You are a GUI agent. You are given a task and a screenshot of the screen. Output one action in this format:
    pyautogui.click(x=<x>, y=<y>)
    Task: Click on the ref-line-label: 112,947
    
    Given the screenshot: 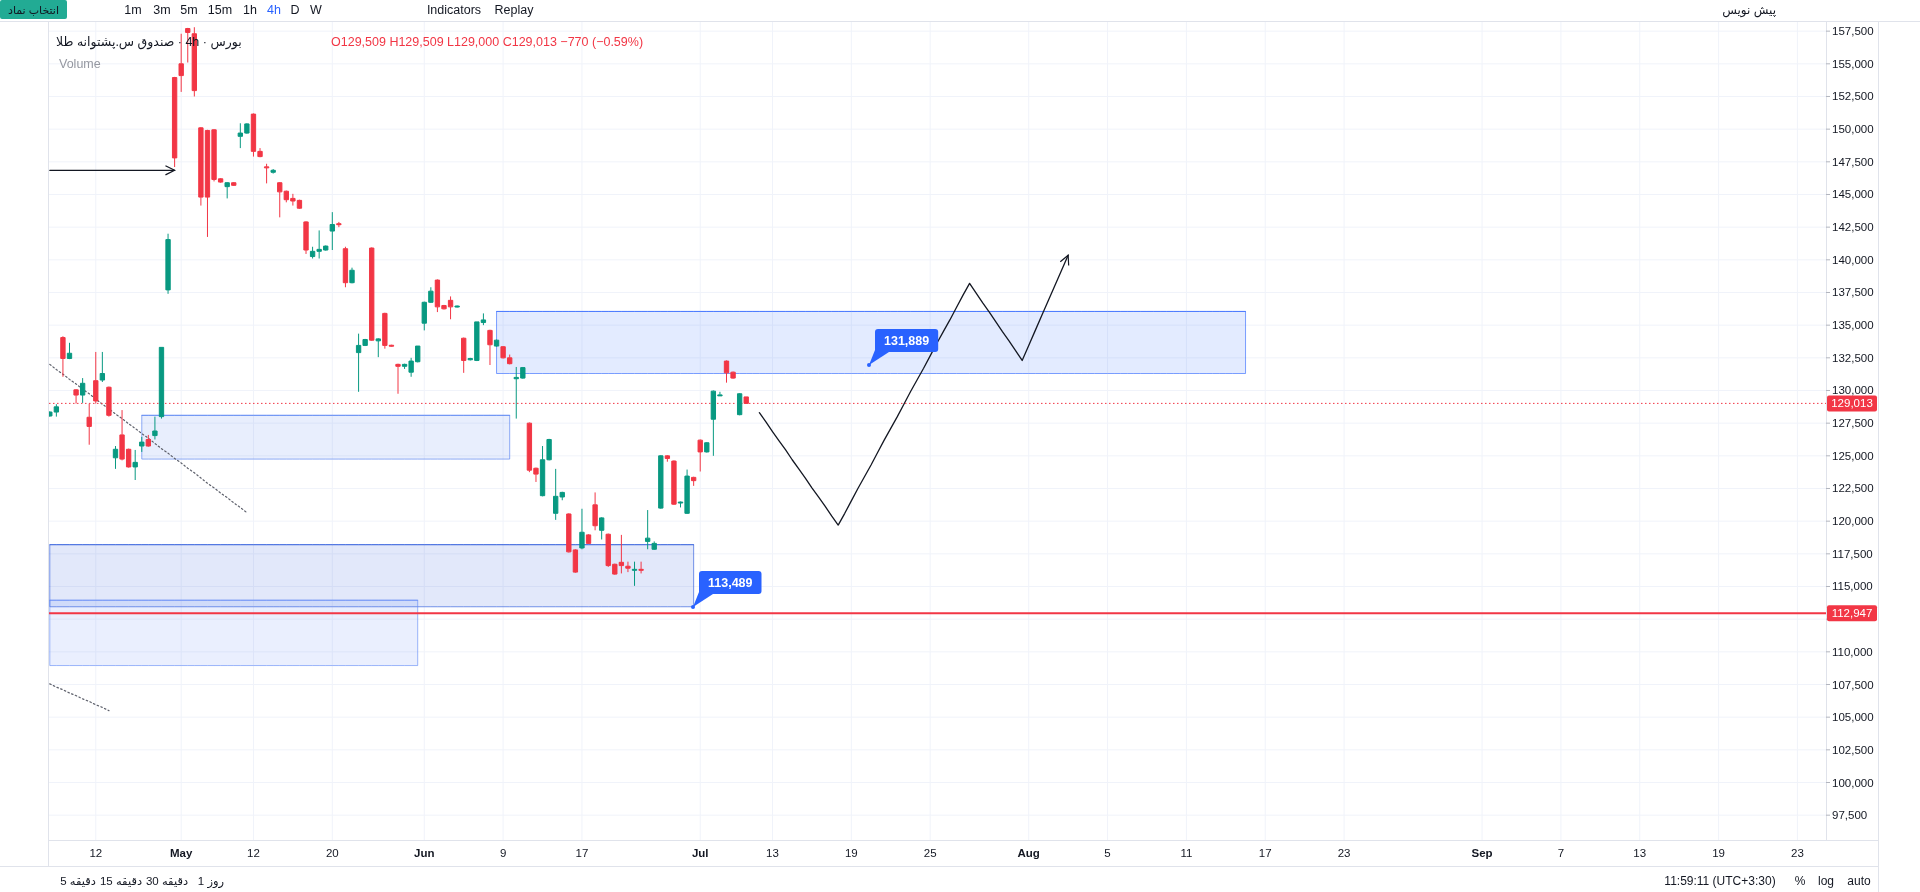 What is the action you would take?
    pyautogui.click(x=1852, y=613)
    